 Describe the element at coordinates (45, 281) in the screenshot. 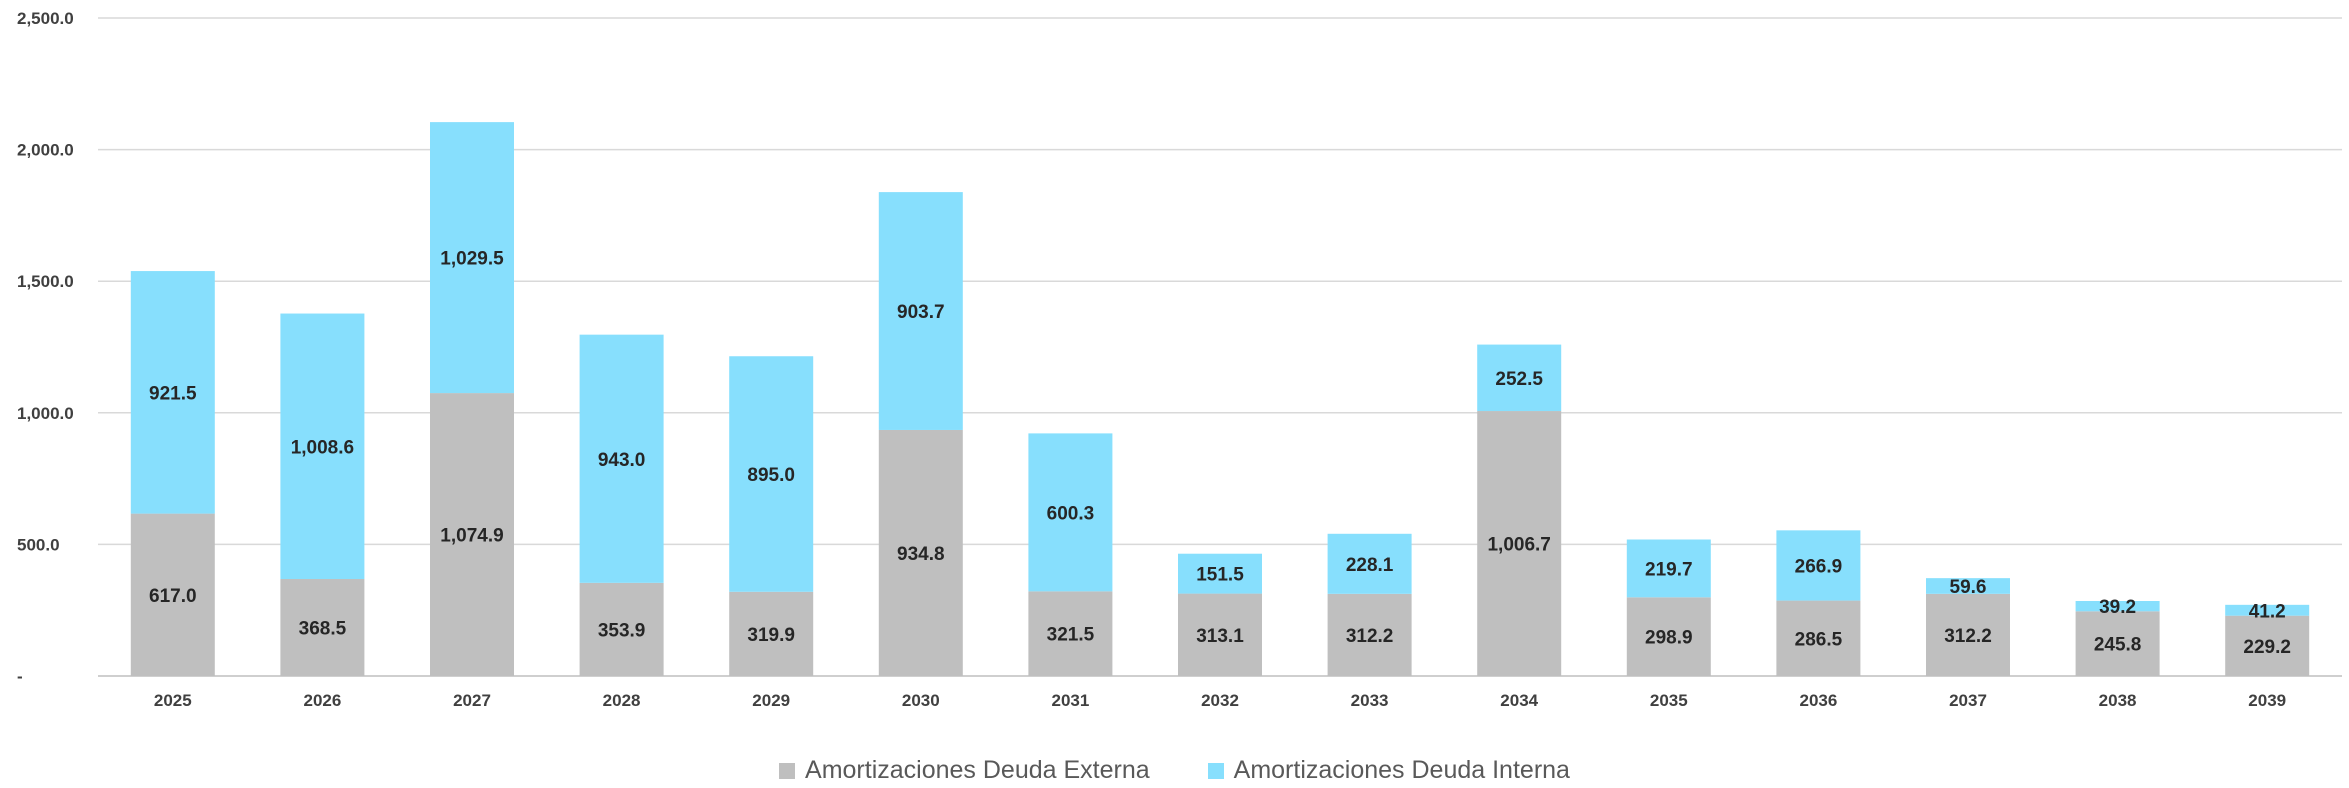

I see `y-tick-label: 1,500.0` at that location.